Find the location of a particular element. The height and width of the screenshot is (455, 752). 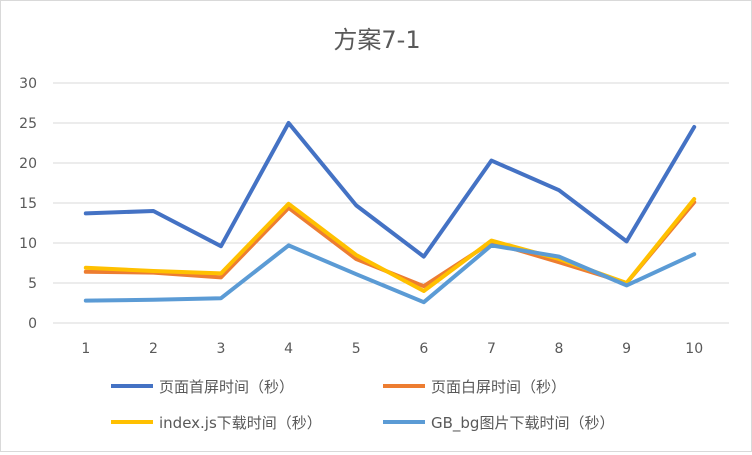

y-tick-label: 25 is located at coordinates (28, 124).